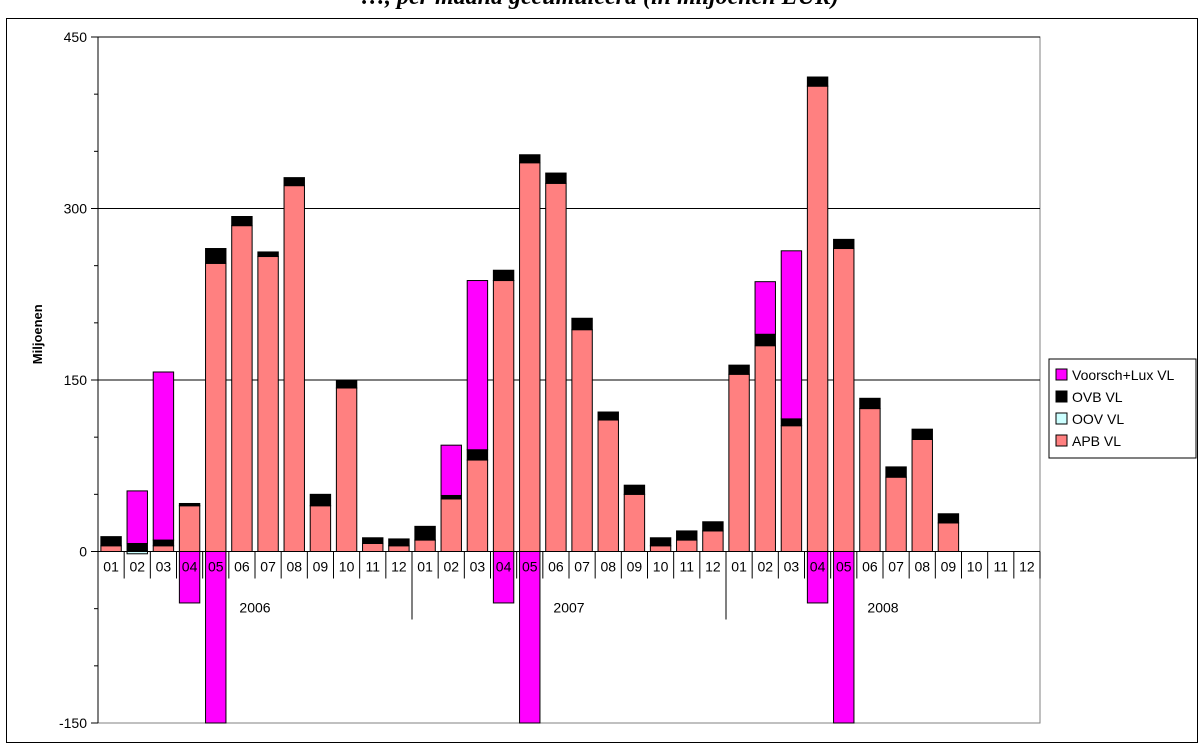 The width and height of the screenshot is (1200, 745). I want to click on y-tick-label: 0, so click(83, 552).